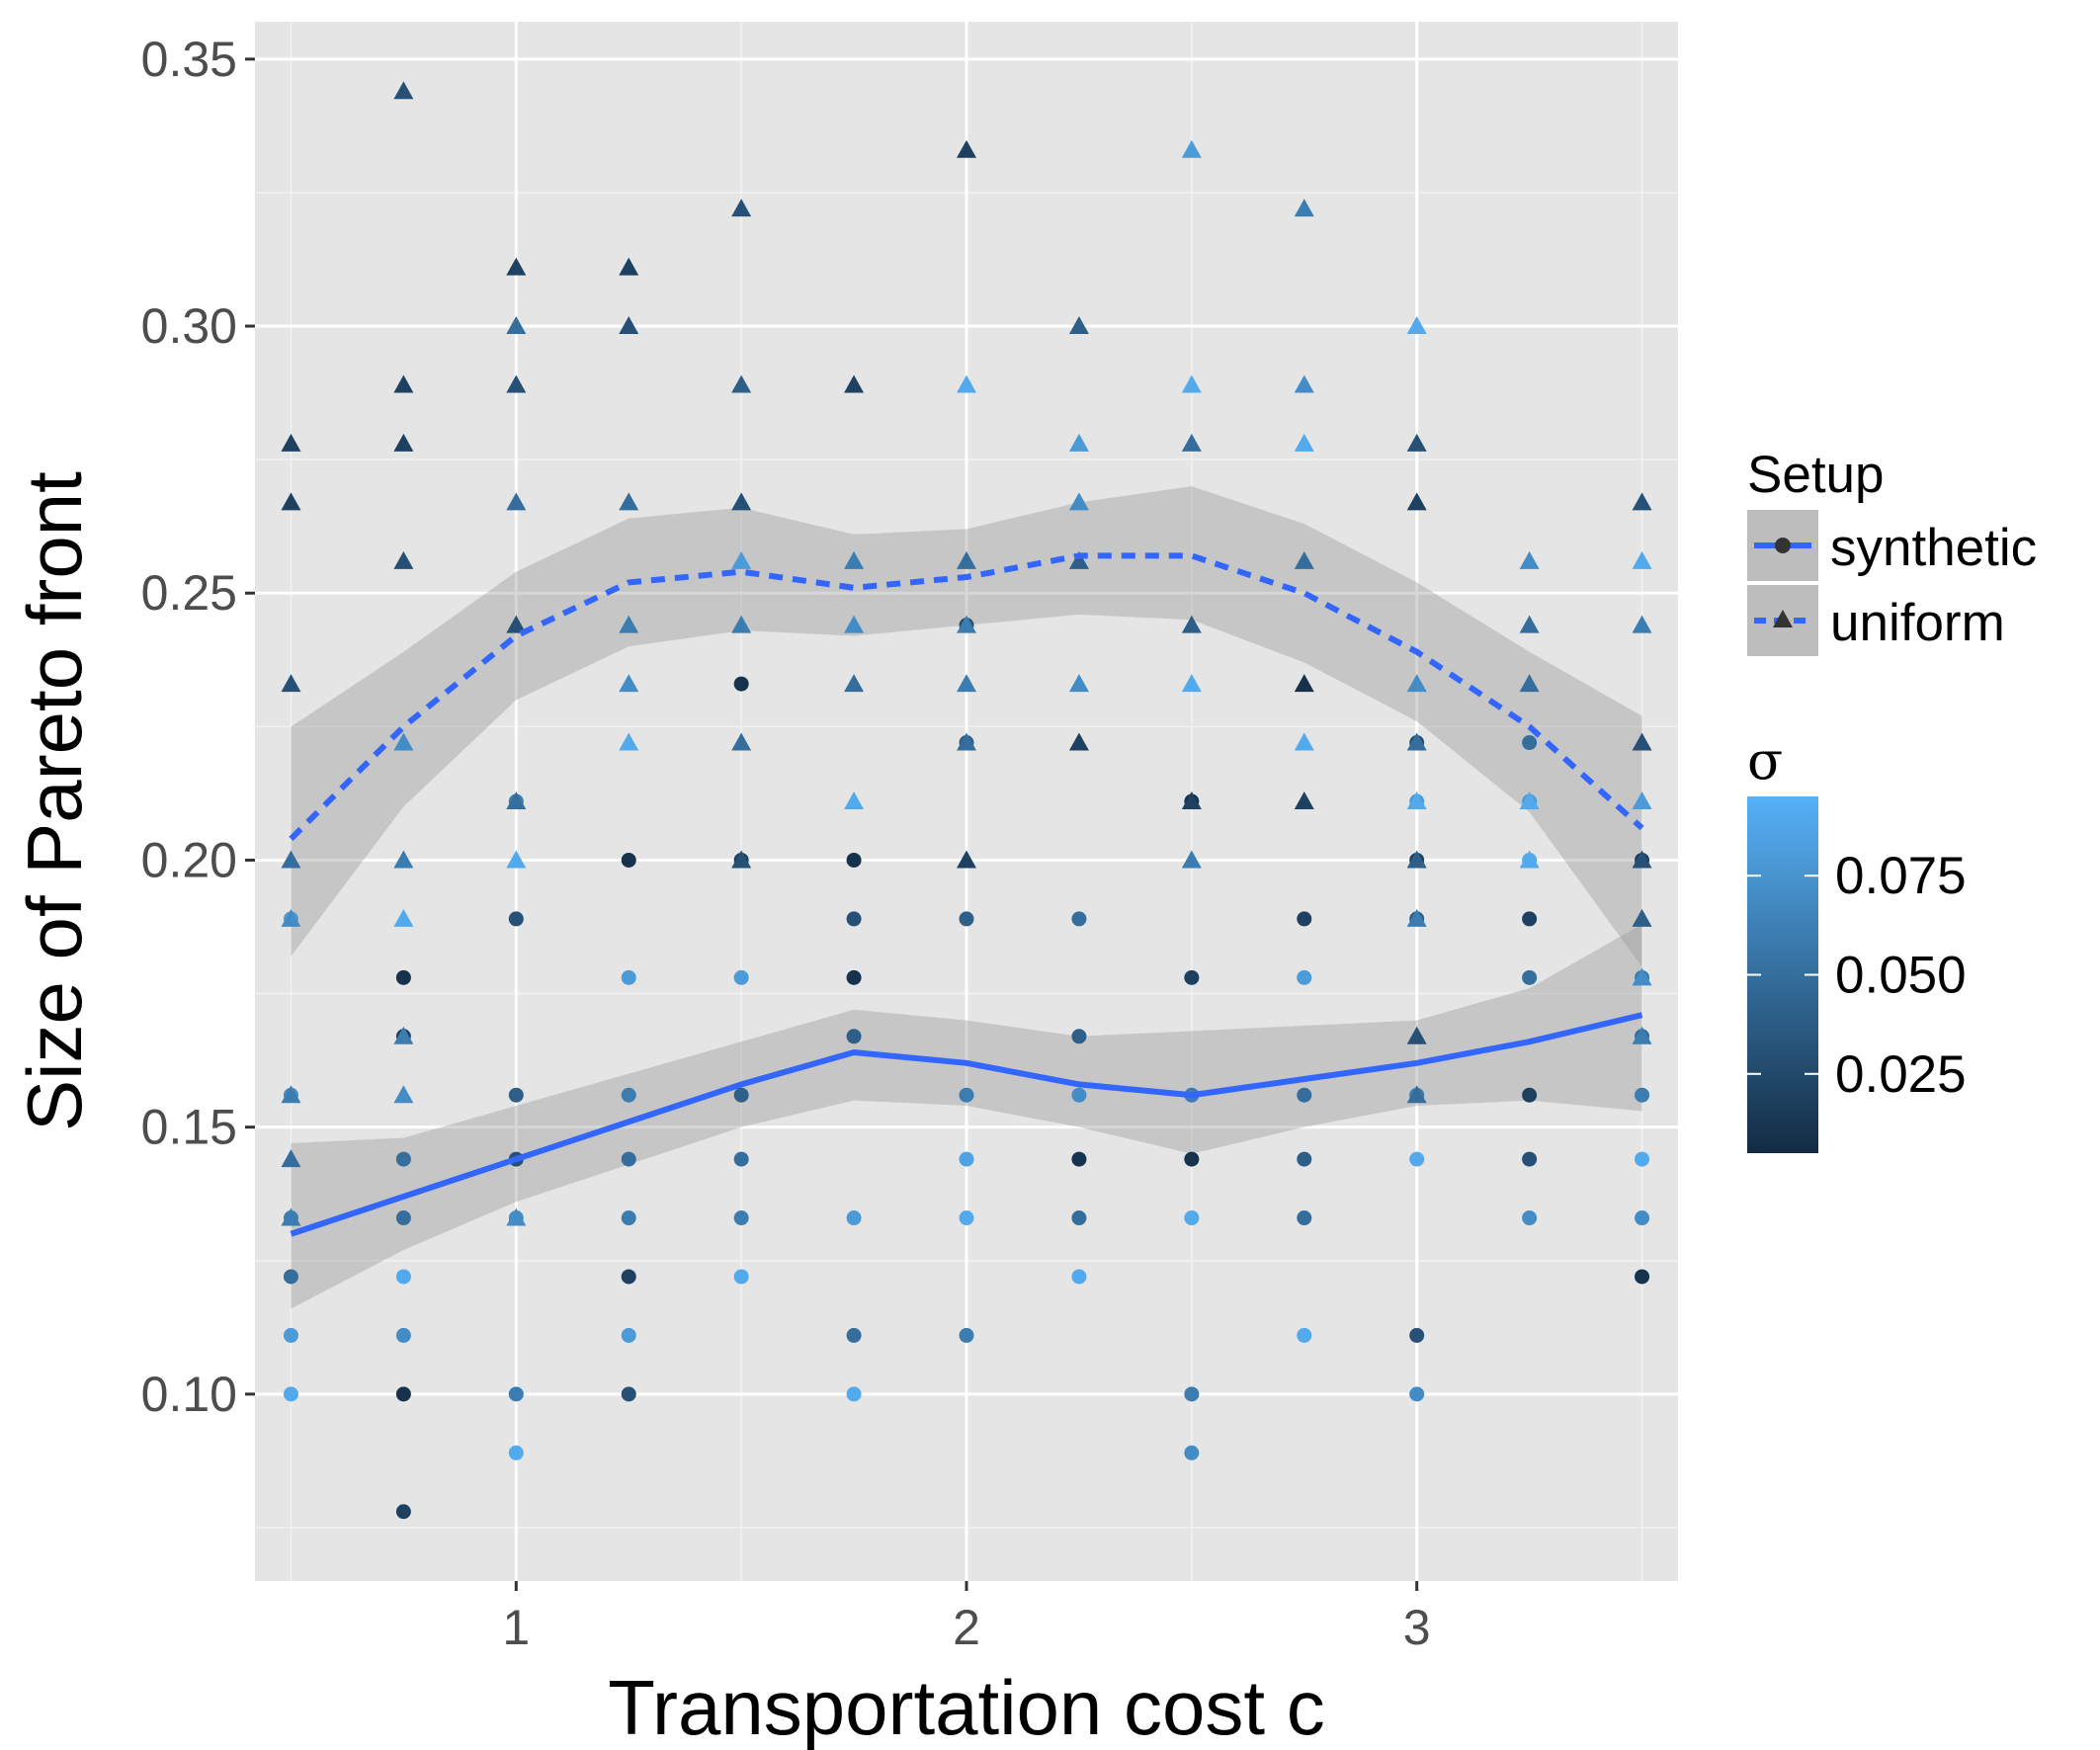 This screenshot has height=1750, width=2100. I want to click on y-axis-title: Size of Pareto front, so click(54, 801).